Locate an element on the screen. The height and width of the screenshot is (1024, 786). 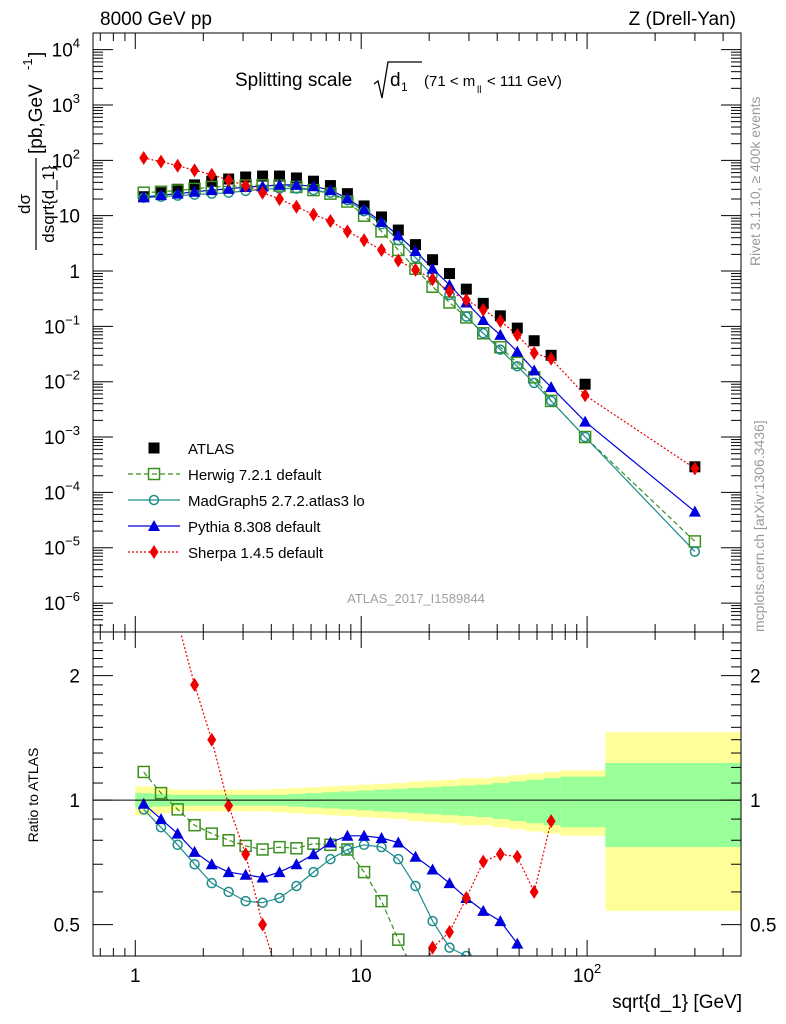
ratio-line-sherpa-low is located at coordinates (226, 795).